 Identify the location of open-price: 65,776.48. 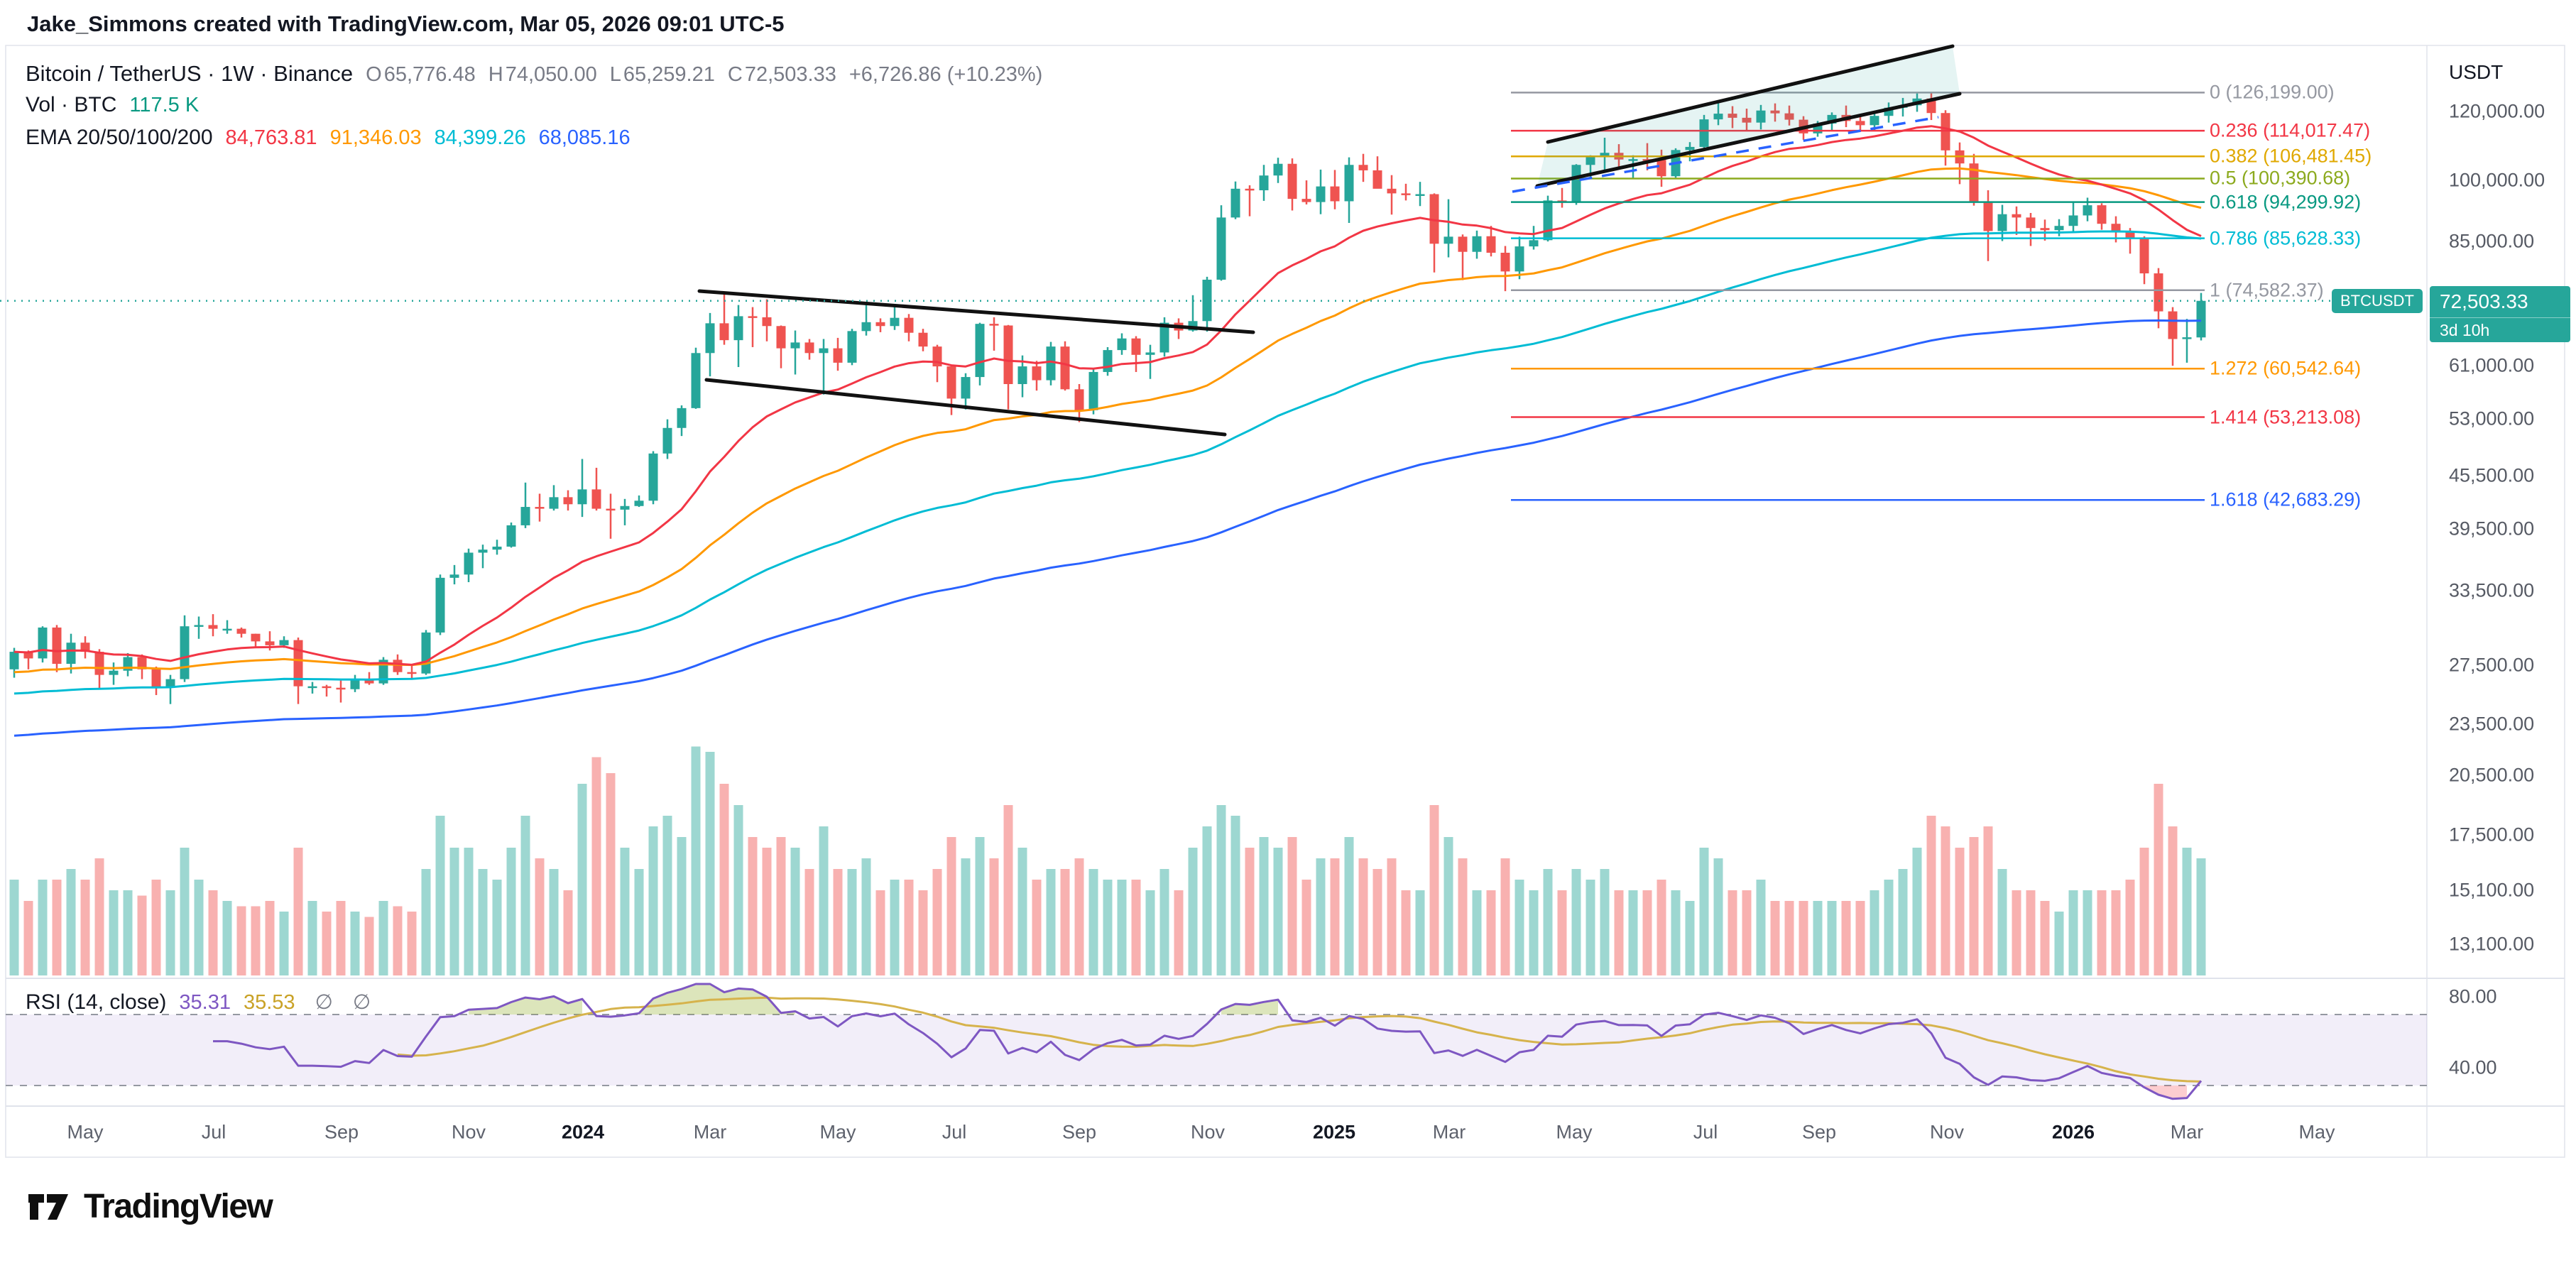
(429, 74).